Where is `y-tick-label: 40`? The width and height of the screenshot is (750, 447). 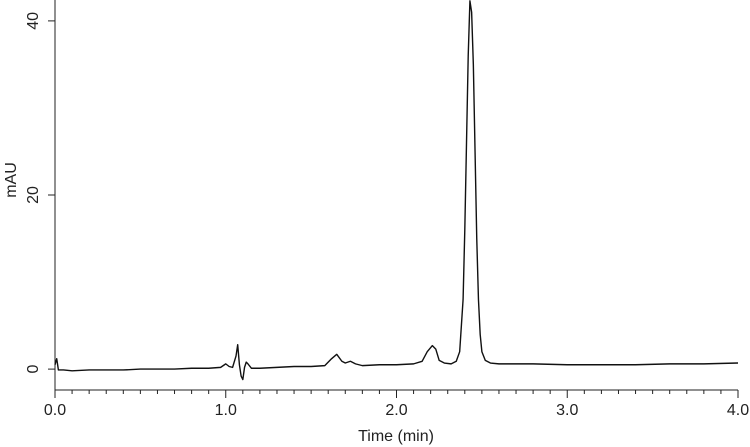
y-tick-label: 40 is located at coordinates (33, 21).